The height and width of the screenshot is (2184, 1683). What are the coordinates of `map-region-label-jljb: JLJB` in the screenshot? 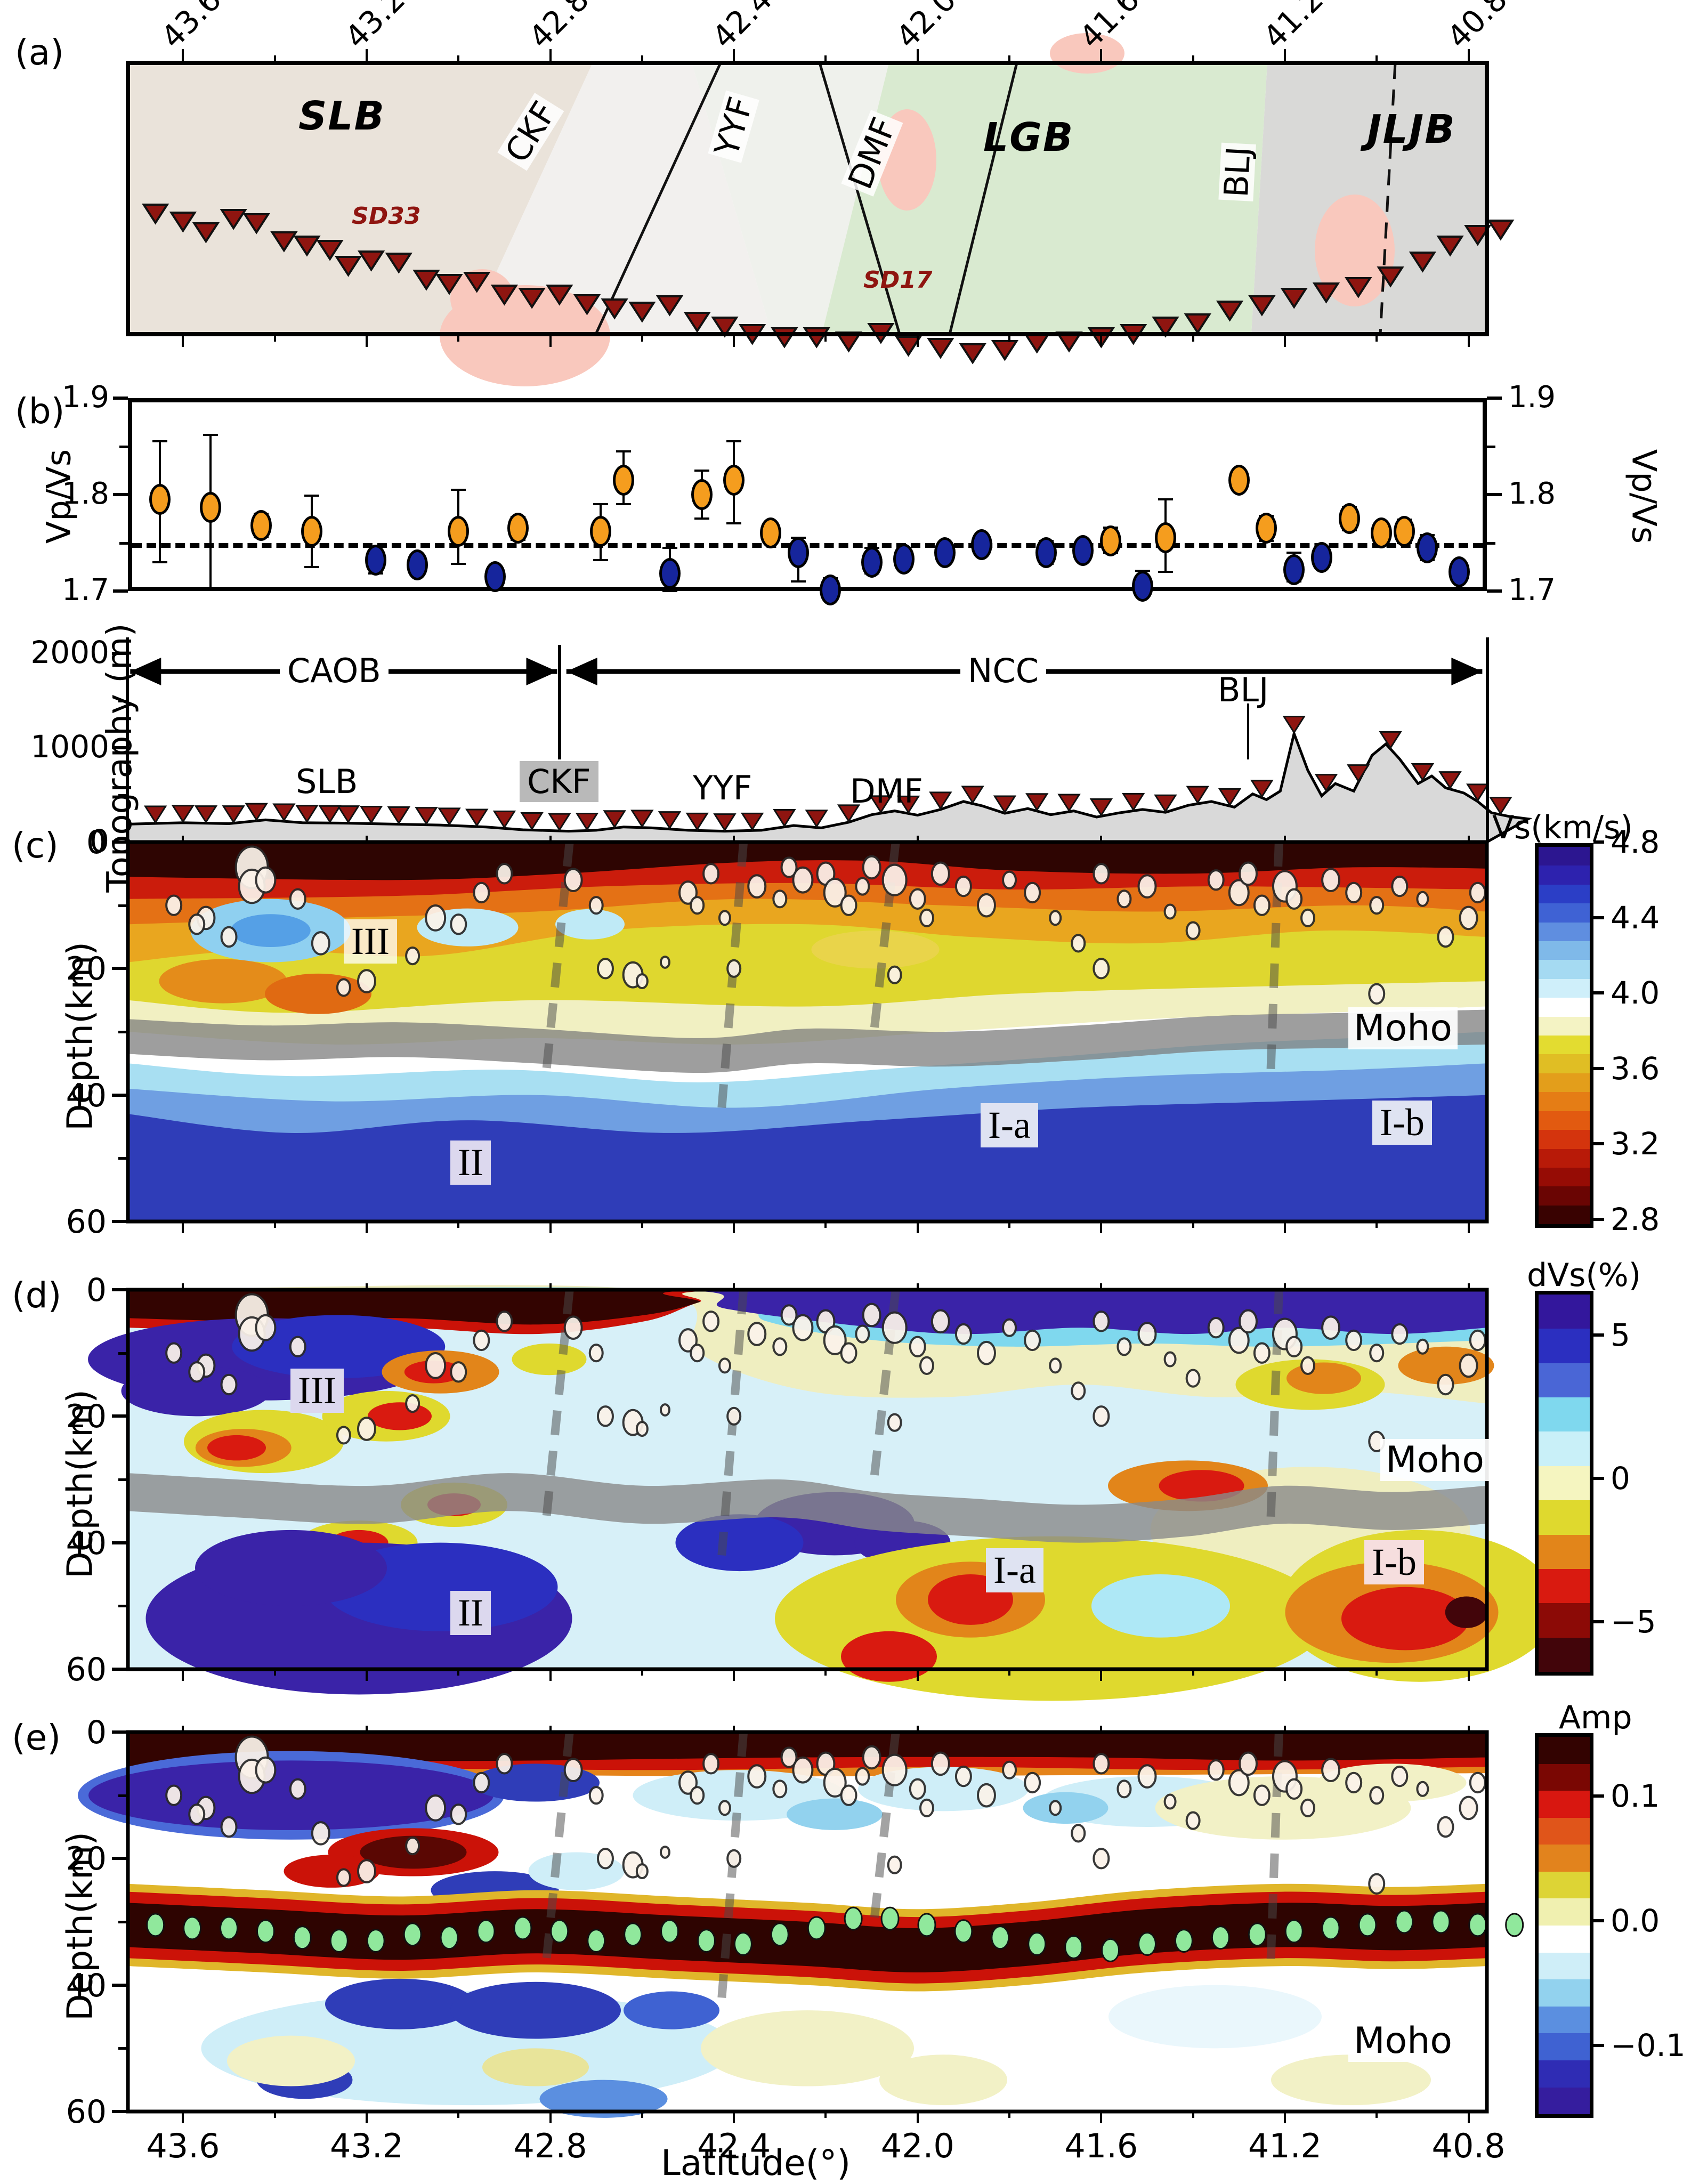 It's located at (1411, 129).